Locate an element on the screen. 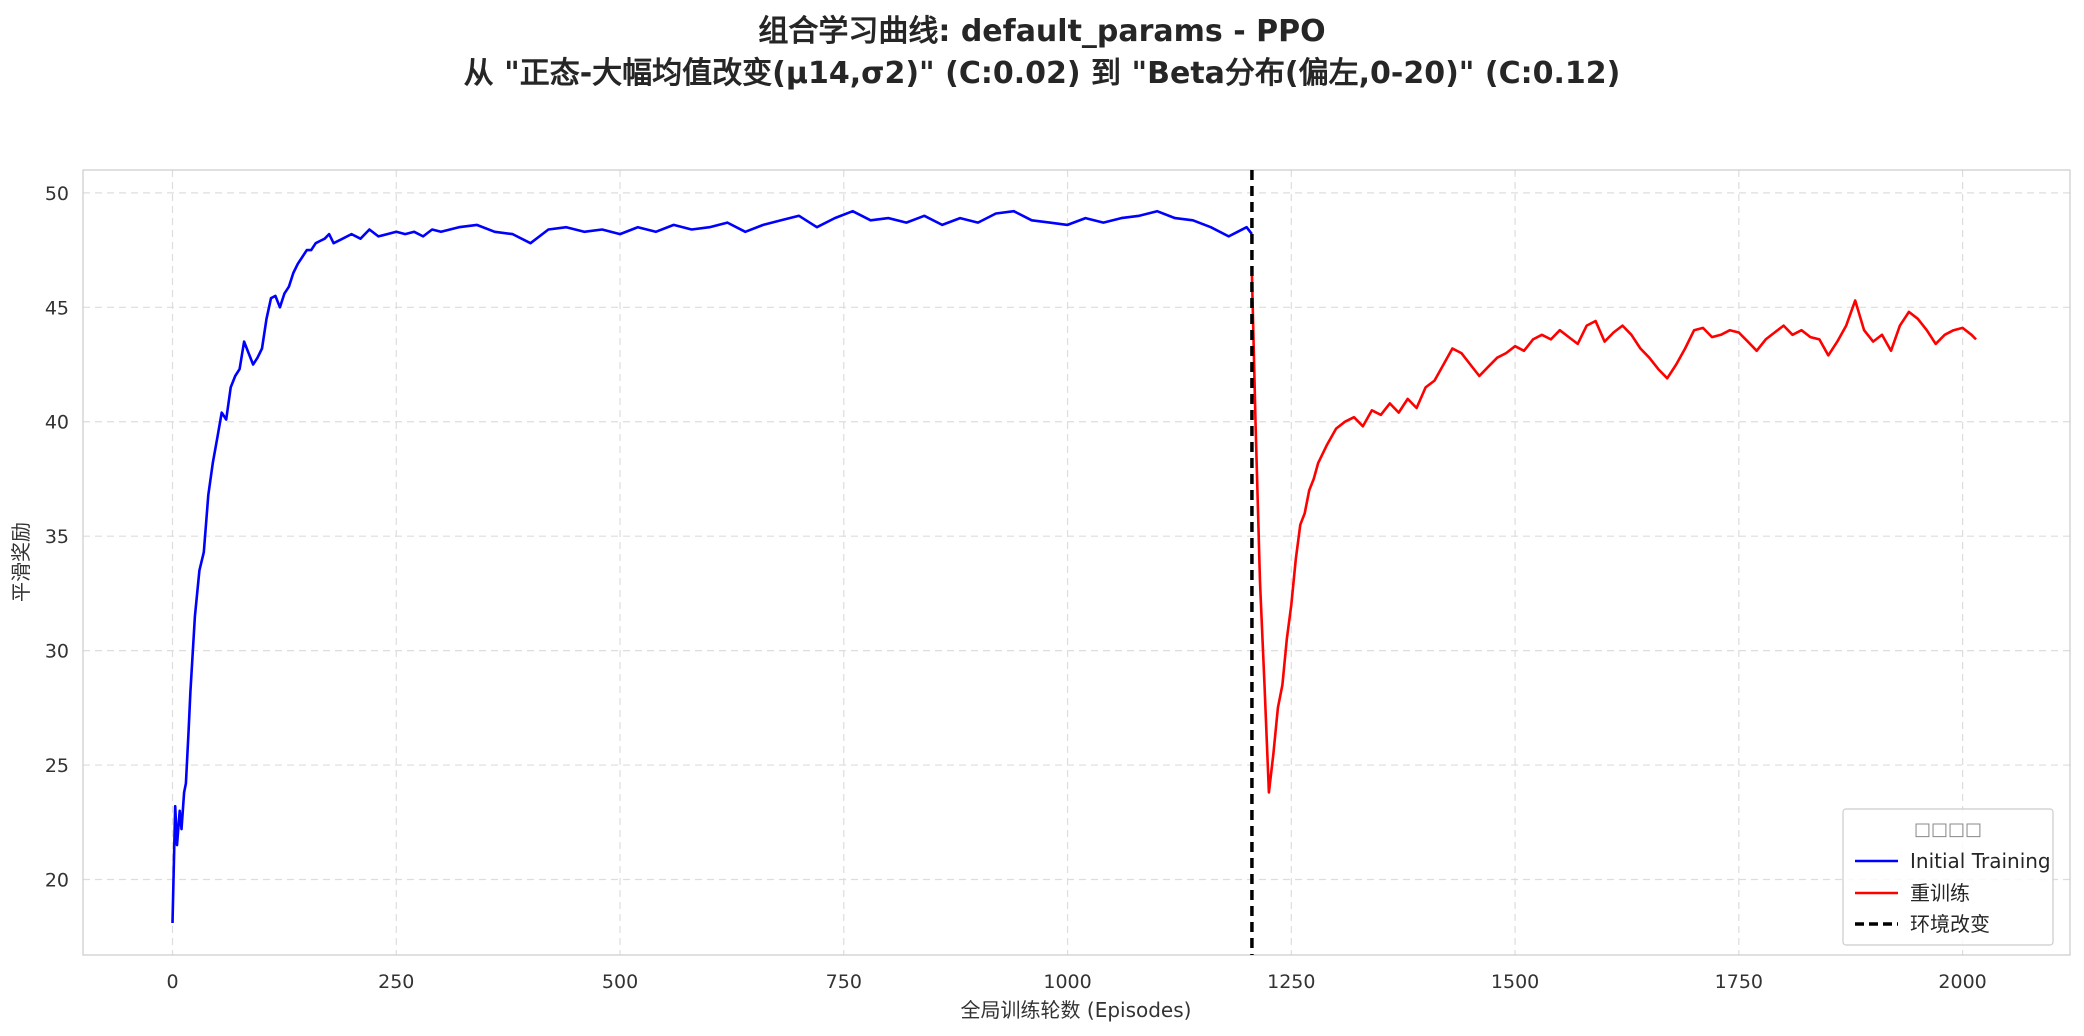 The image size is (2084, 1036). x-axis-label: 全局训练轮数 (Episodes) is located at coordinates (1076, 1010).